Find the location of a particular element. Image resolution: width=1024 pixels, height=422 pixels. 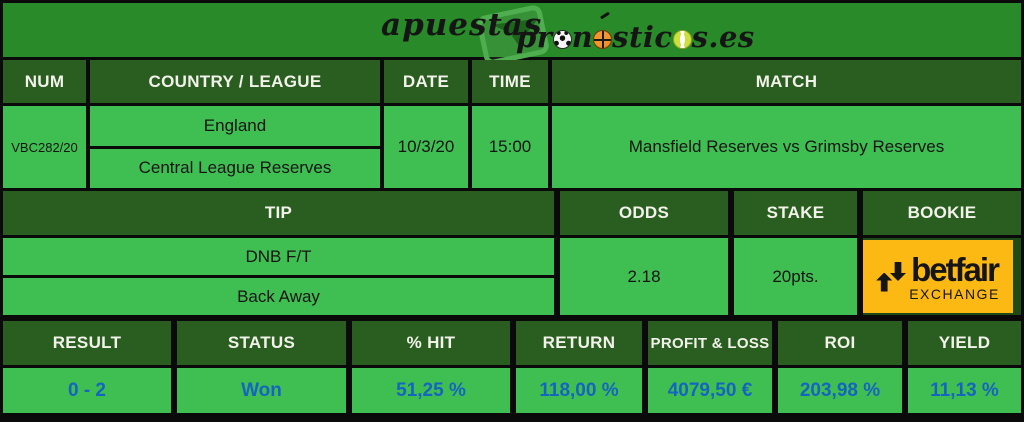

return-header: RETURN is located at coordinates (579, 343).